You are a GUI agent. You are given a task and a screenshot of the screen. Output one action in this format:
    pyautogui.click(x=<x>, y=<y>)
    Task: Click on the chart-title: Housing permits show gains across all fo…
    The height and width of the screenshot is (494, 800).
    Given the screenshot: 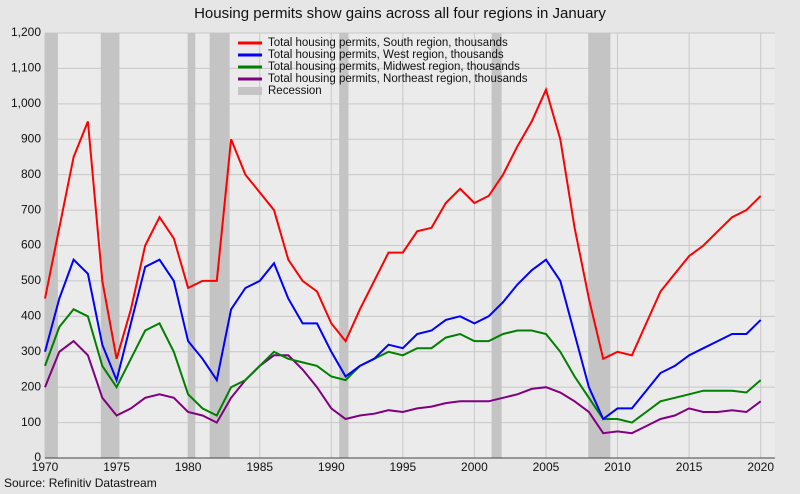 What is the action you would take?
    pyautogui.click(x=400, y=13)
    